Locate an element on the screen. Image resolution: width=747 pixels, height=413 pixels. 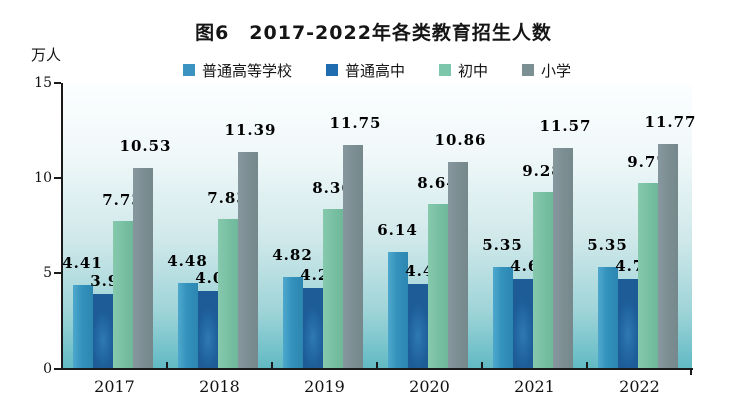
x-category-label: 2019 is located at coordinates (324, 386).